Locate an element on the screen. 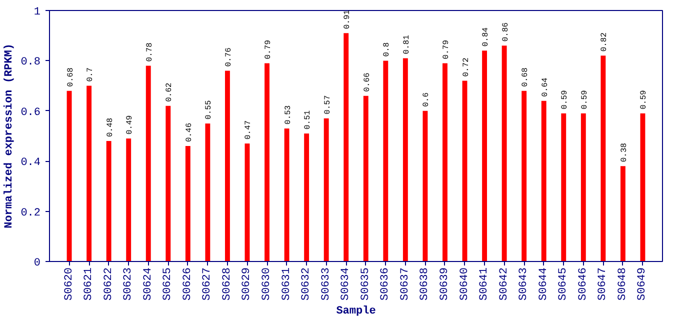  x-tick-label: S0648 is located at coordinates (622, 284).